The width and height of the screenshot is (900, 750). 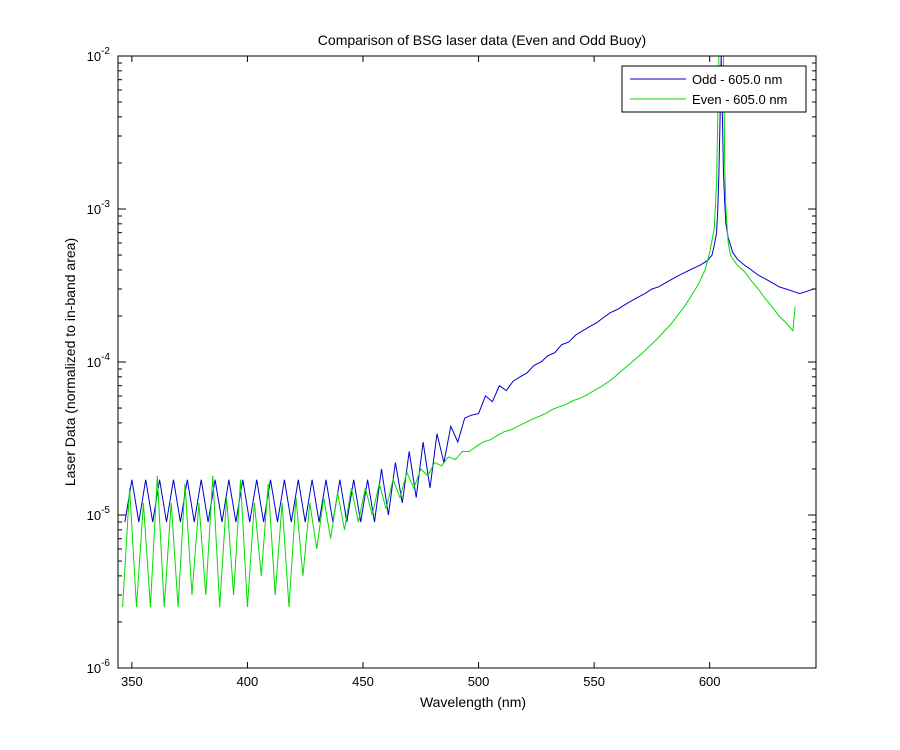 What do you see at coordinates (479, 681) in the screenshot?
I see `x-tick-label: 500` at bounding box center [479, 681].